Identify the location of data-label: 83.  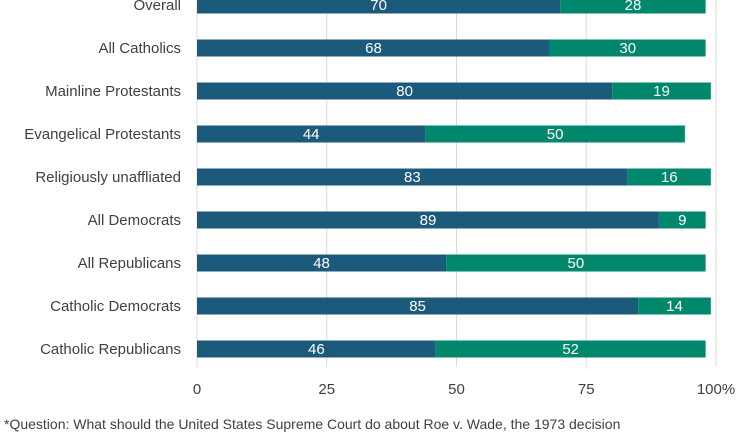
(412, 177).